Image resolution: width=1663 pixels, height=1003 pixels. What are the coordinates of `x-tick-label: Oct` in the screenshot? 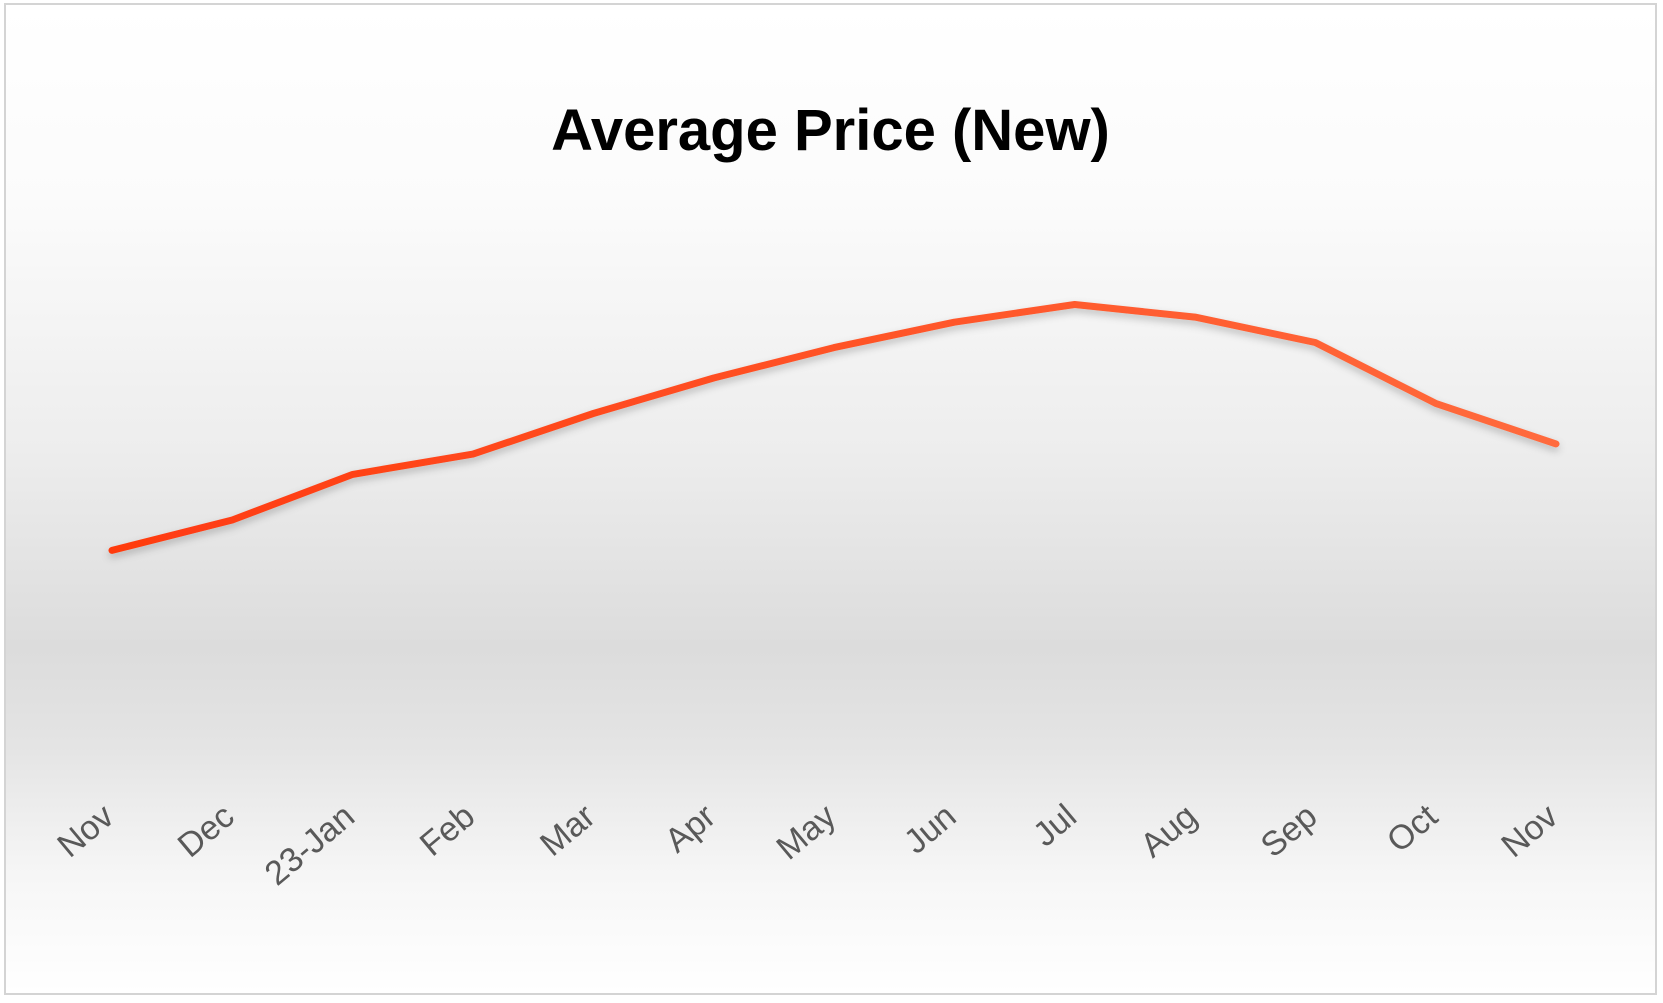 It's located at (1412, 828).